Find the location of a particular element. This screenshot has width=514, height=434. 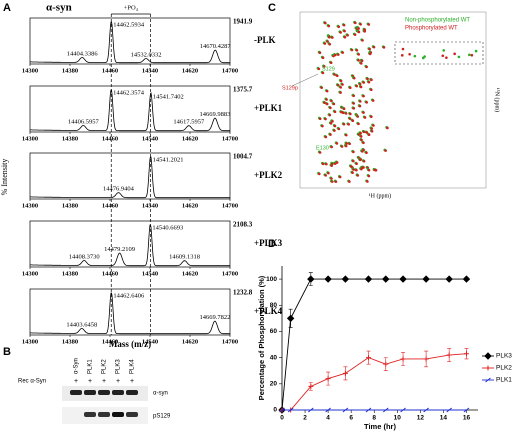

band-label: pS129 is located at coordinates (162, 417).